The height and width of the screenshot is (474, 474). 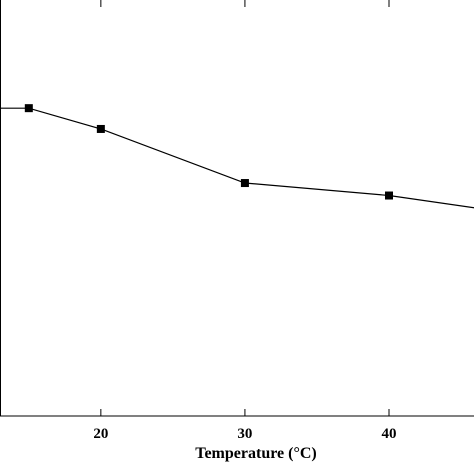 What do you see at coordinates (388, 434) in the screenshot?
I see `x-tick-label-40: 40` at bounding box center [388, 434].